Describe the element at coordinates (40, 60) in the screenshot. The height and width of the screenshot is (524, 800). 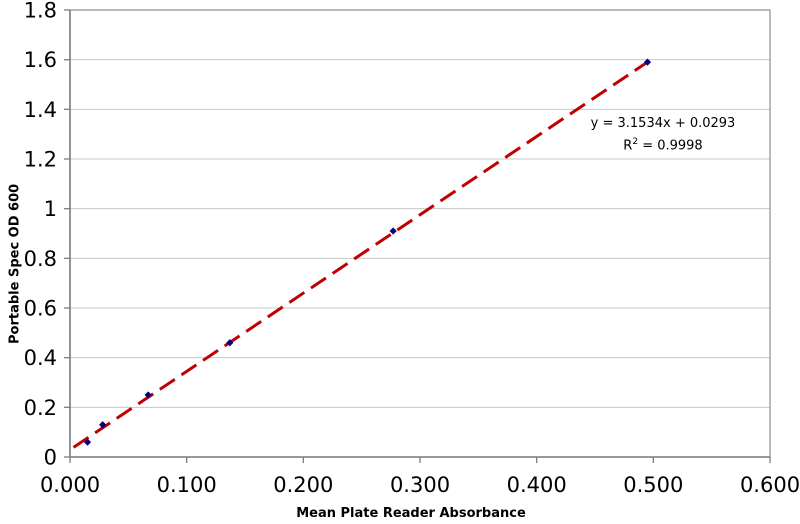
I see `y-tick-label: 1.6` at that location.